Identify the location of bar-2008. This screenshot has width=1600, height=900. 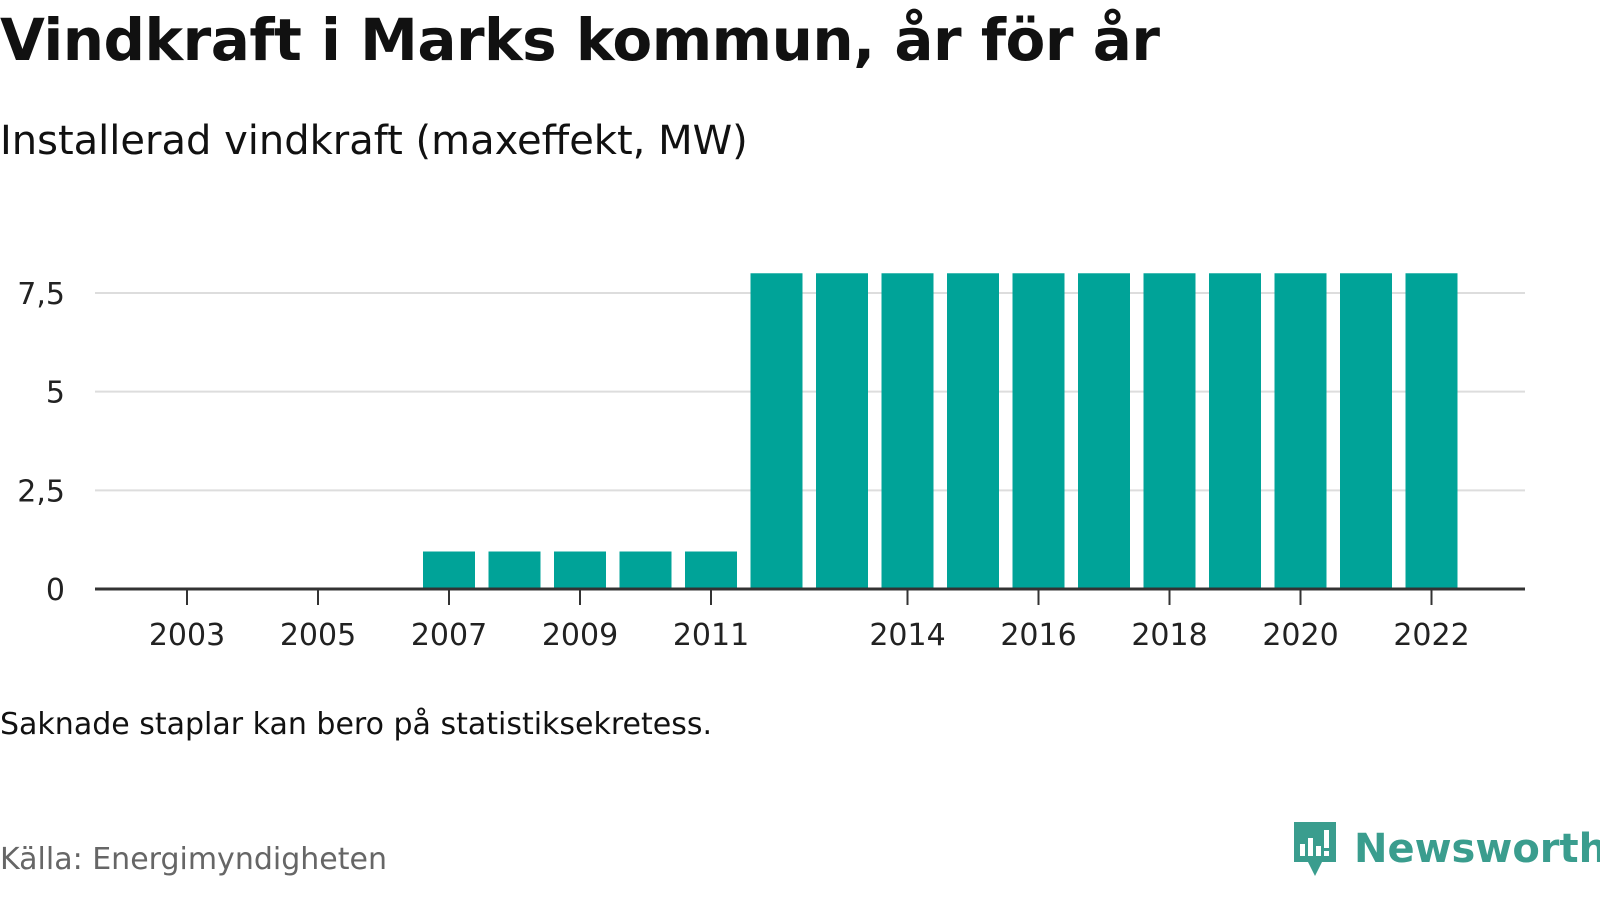
(514, 570).